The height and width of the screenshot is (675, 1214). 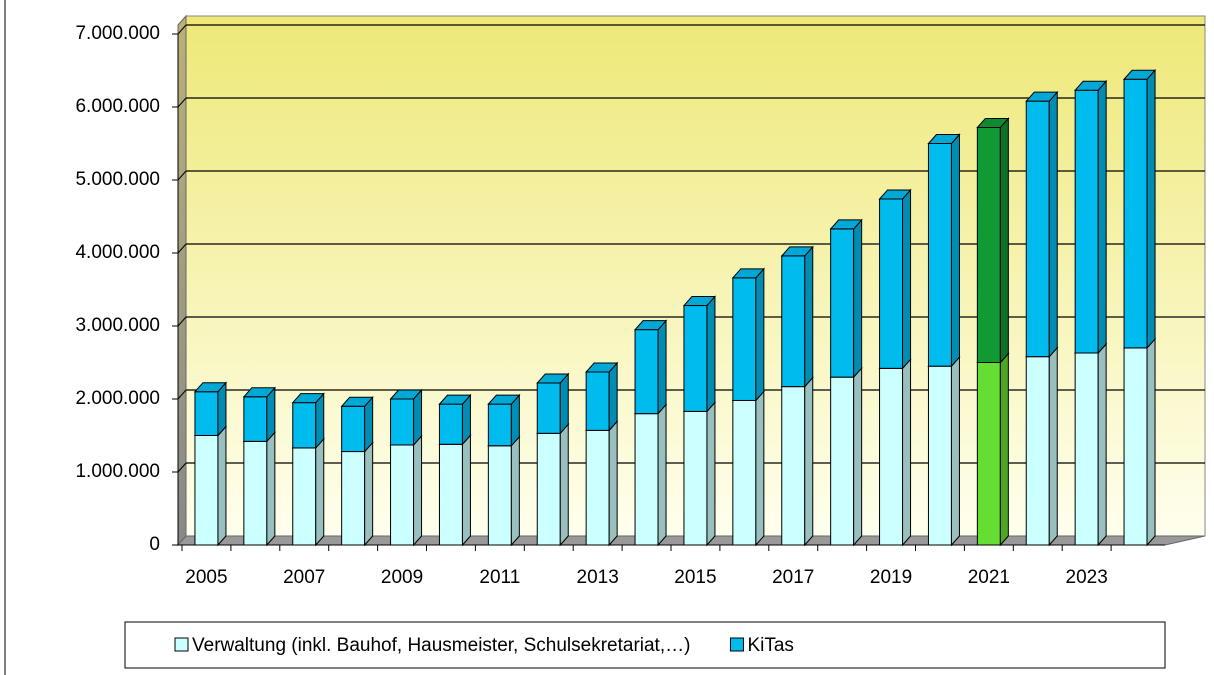 I want to click on x-tick-label: 2005, so click(x=206, y=577).